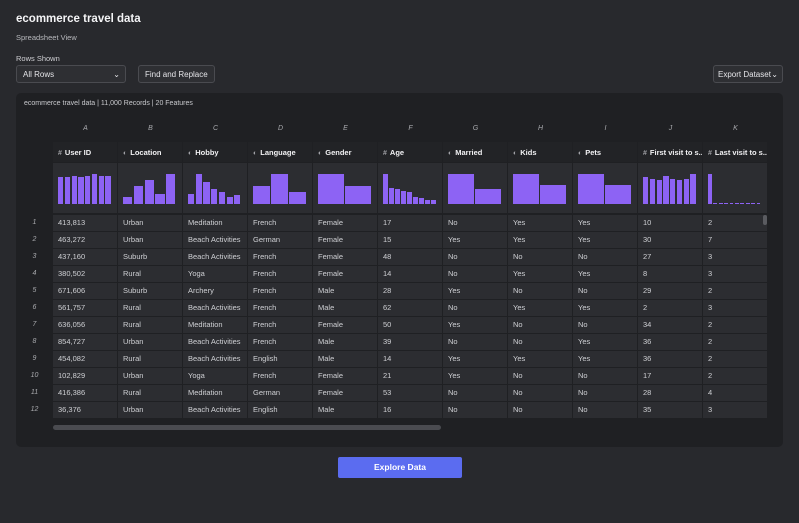 The width and height of the screenshot is (799, 523). Describe the element at coordinates (400, 467) in the screenshot. I see `explore-button: Explore Data` at that location.